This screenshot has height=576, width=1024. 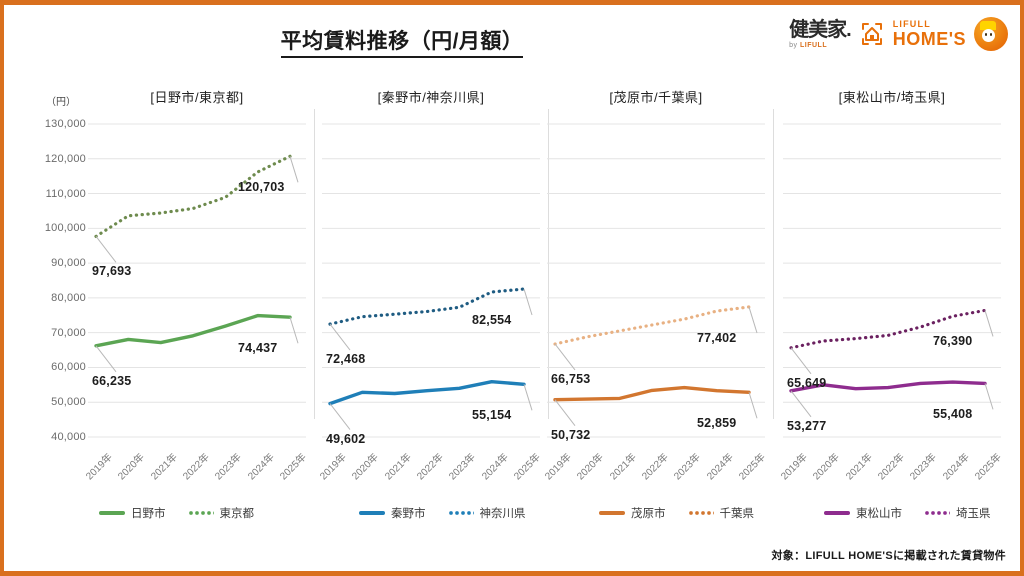 What do you see at coordinates (872, 34) in the screenshot?
I see `house-icon` at bounding box center [872, 34].